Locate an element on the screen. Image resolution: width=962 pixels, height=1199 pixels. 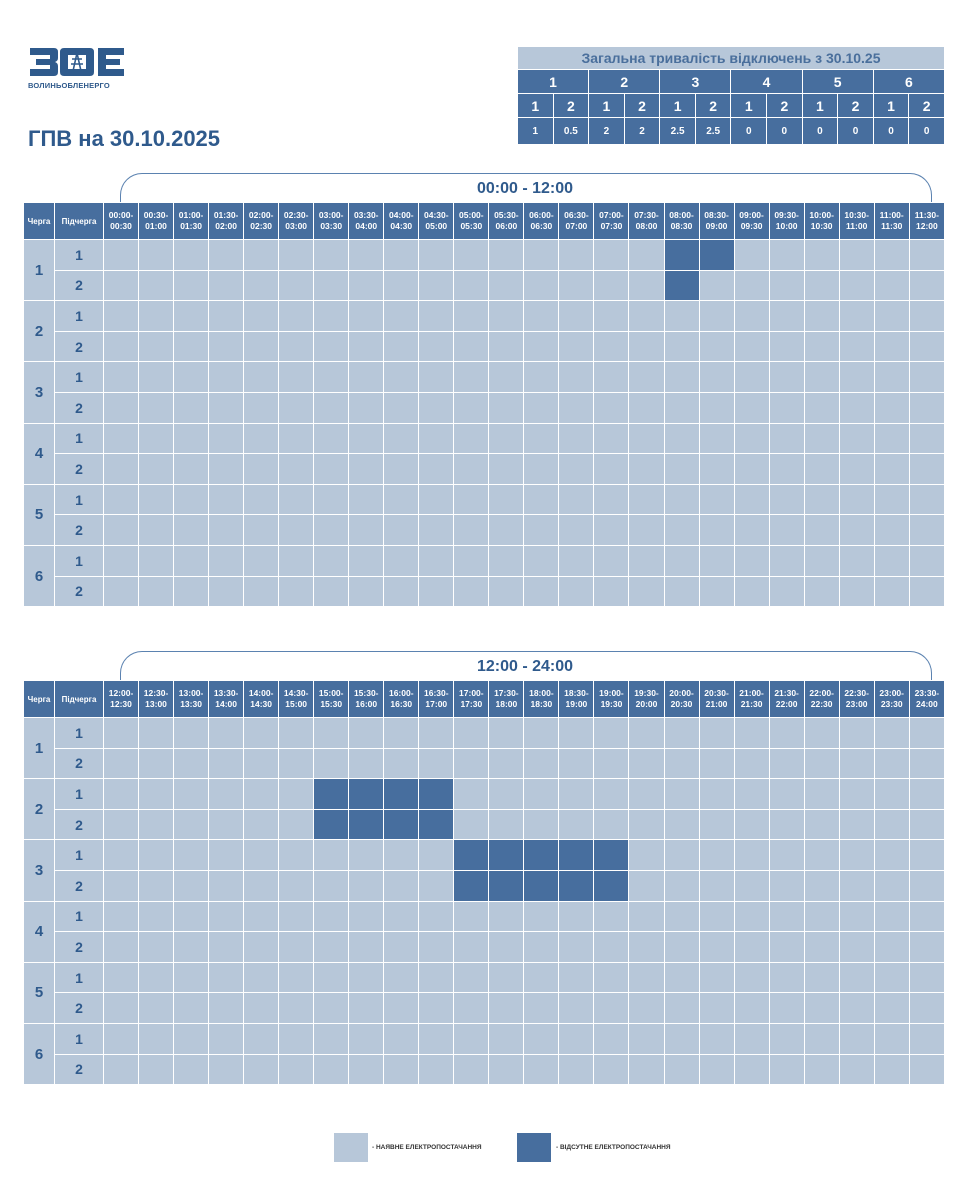
time-slot-header: 22:30-23:00 is located at coordinates (856, 699).